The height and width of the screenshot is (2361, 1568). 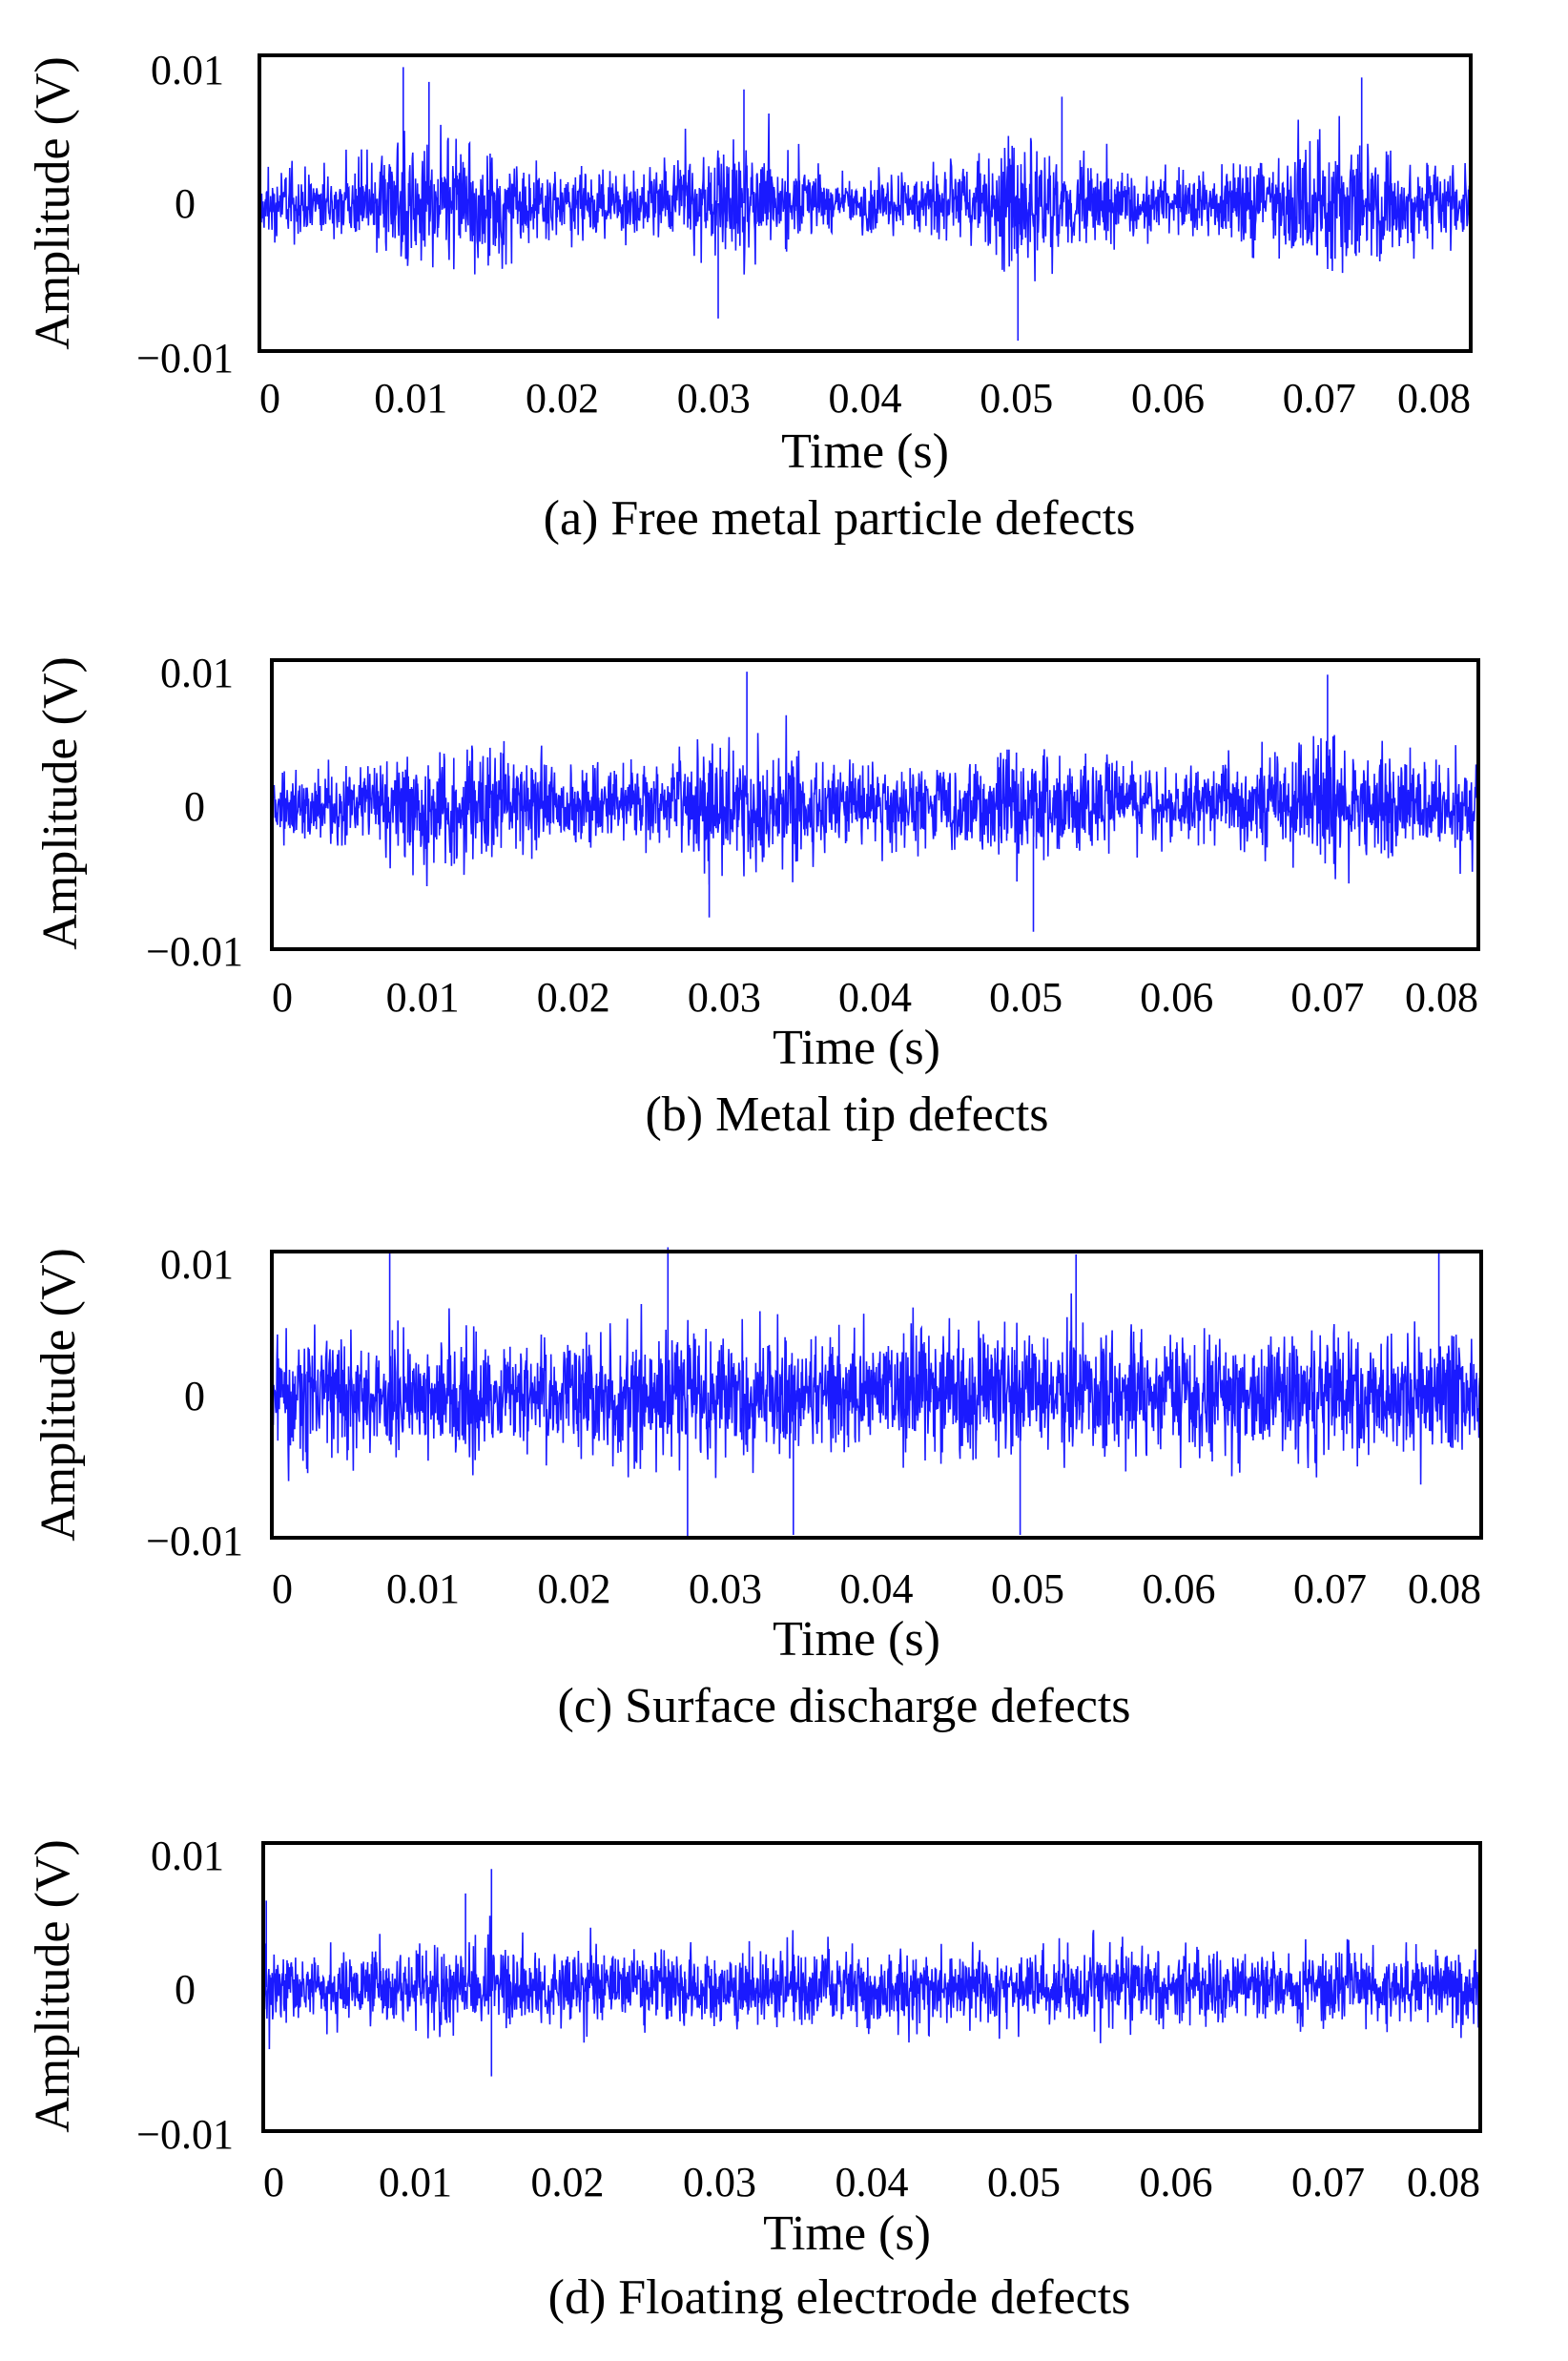 I want to click on signal-line-d, so click(x=871, y=1973).